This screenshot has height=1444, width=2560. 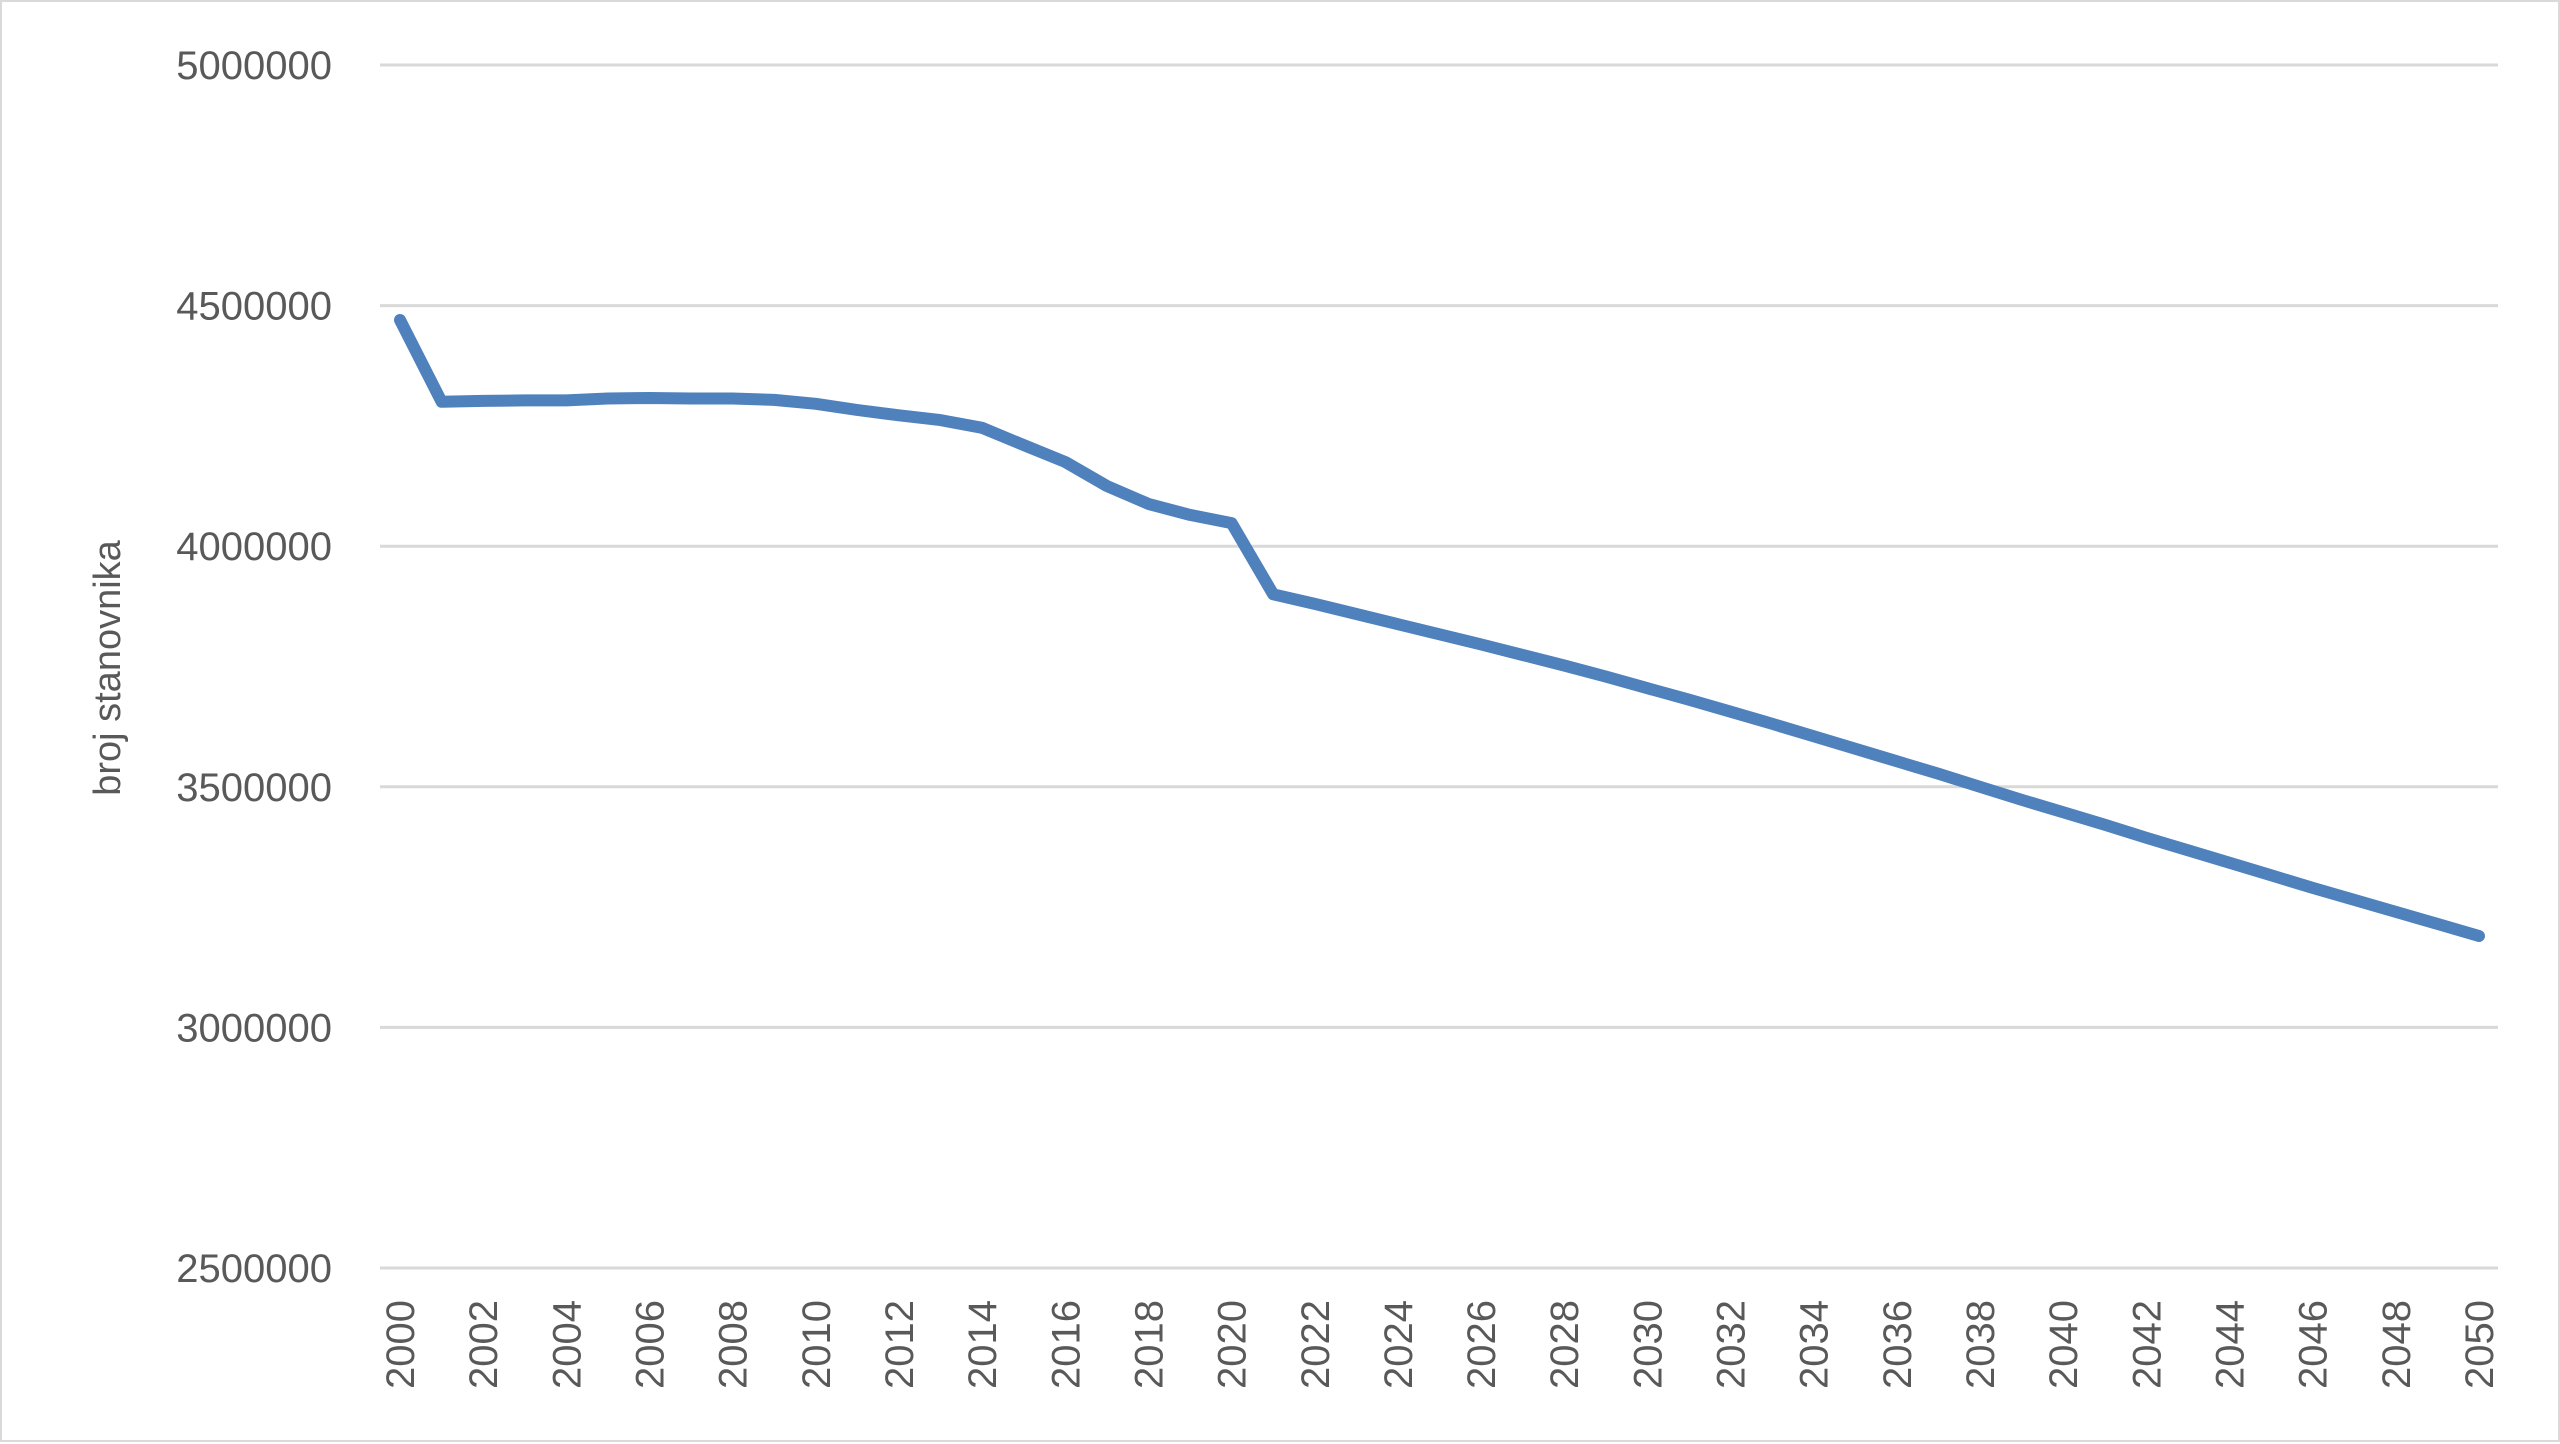 I want to click on y-tick-label: 4500000, so click(x=254, y=307).